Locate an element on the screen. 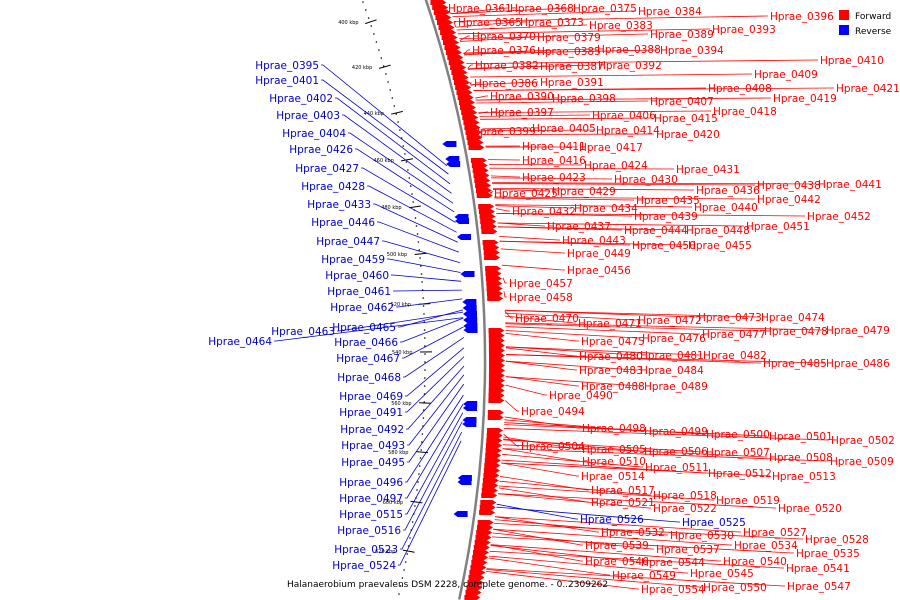  gene-label-hprae-0504: Hprae_0504 is located at coordinates (553, 447).